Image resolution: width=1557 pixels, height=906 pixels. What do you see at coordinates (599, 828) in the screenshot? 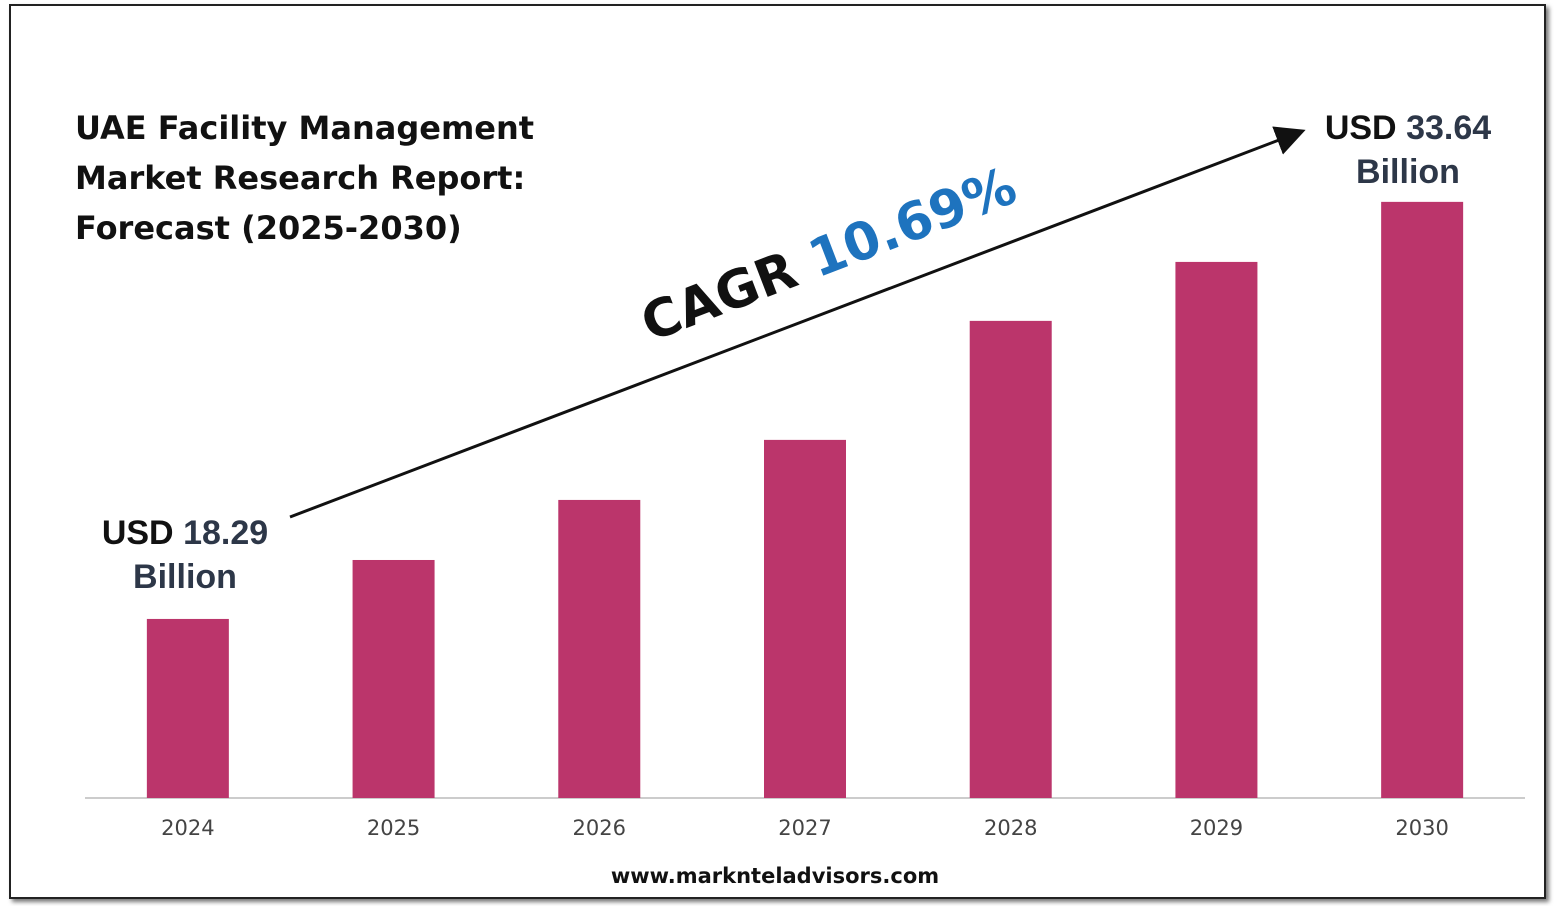
I see `x-tick-label: 2026` at bounding box center [599, 828].